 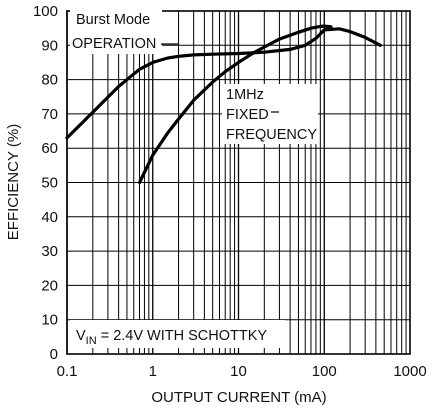 What do you see at coordinates (81, 336) in the screenshot?
I see `condition-v: V` at bounding box center [81, 336].